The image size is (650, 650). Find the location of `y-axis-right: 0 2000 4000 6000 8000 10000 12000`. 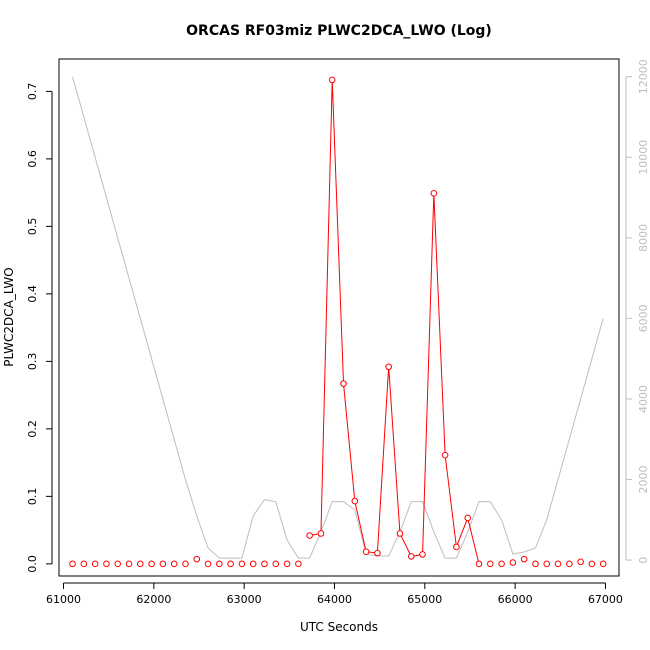

y-axis-right: 0 2000 4000 6000 8000 10000 12000 is located at coordinates (637, 311).